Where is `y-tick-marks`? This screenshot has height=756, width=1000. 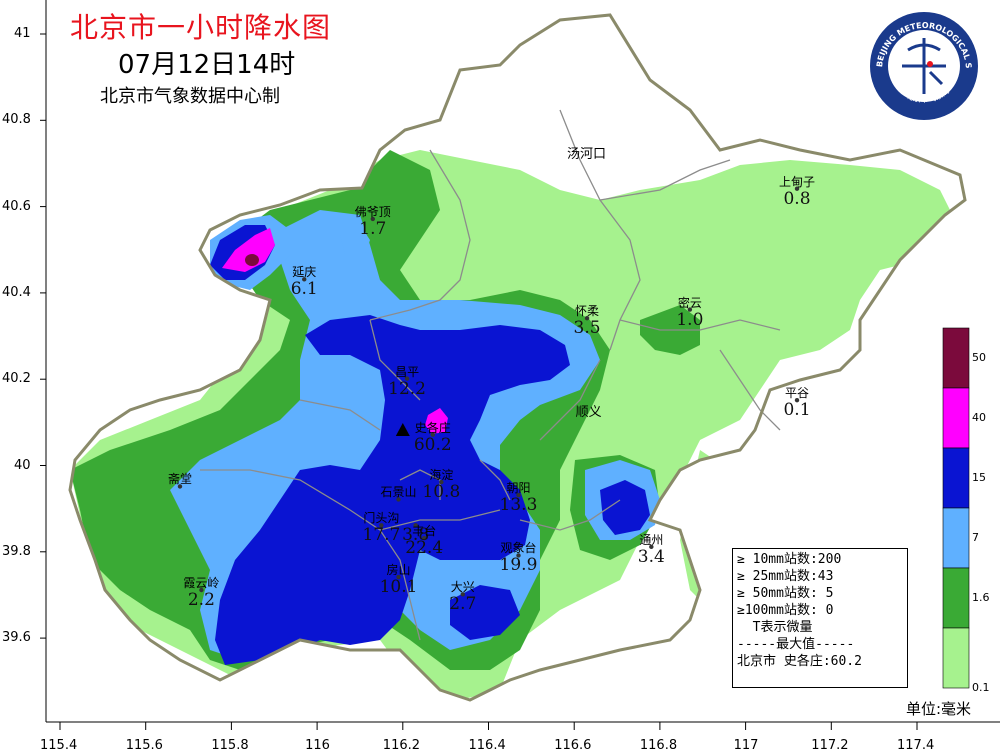
y-tick-marks is located at coordinates (43, 336).